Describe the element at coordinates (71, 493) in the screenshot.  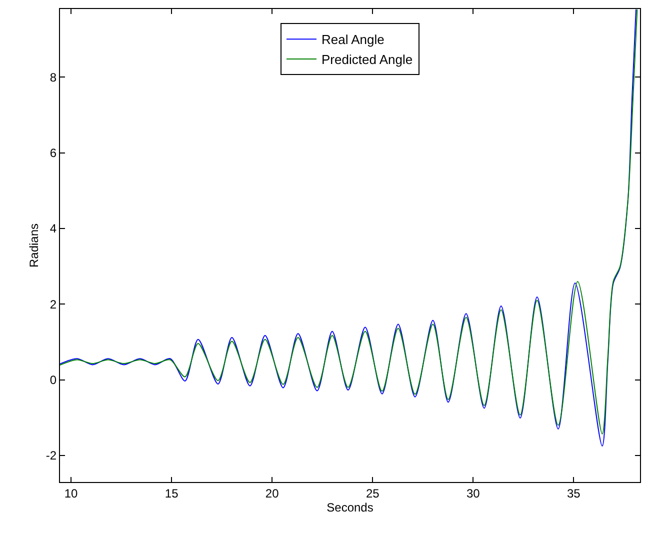
I see `x-tick-label: 10` at that location.